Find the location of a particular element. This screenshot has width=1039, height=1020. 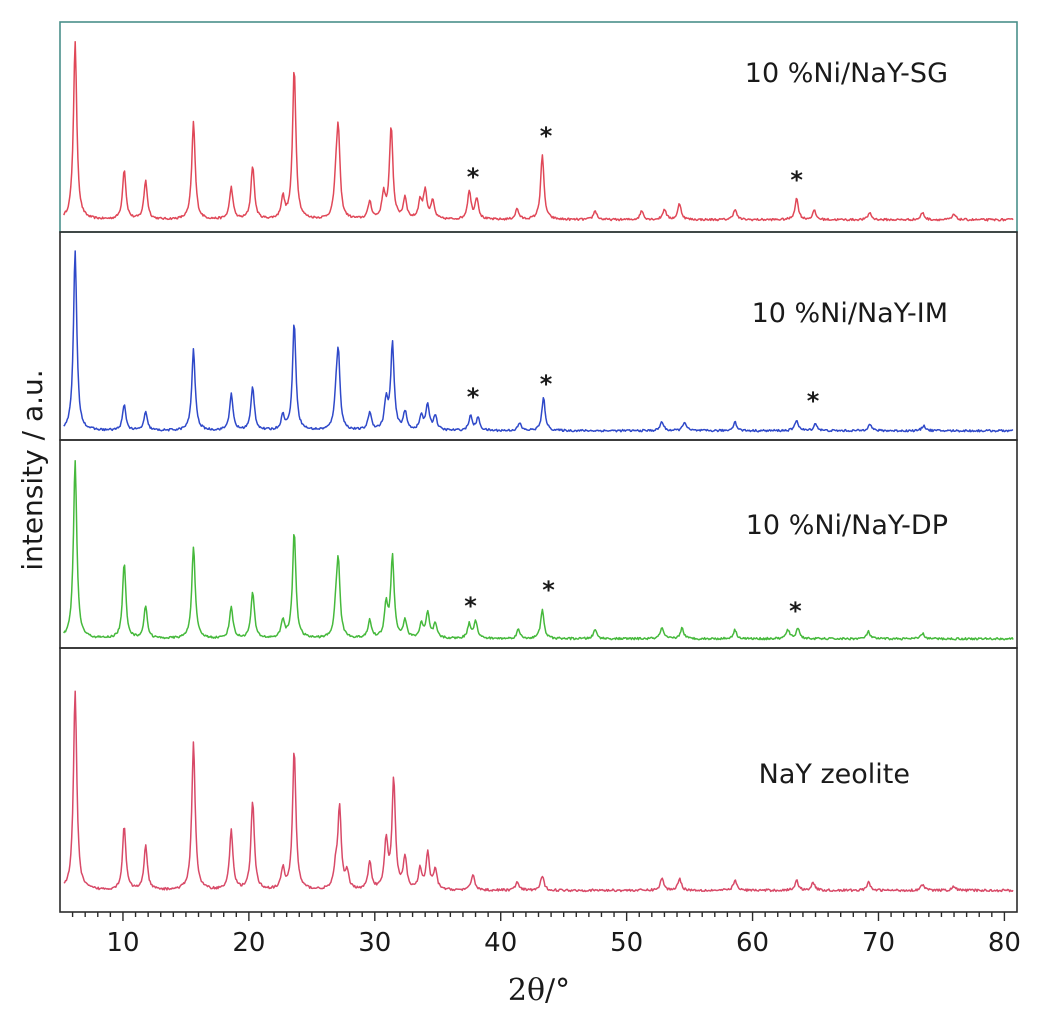

x-tick-label: 20 is located at coordinates (248, 943).